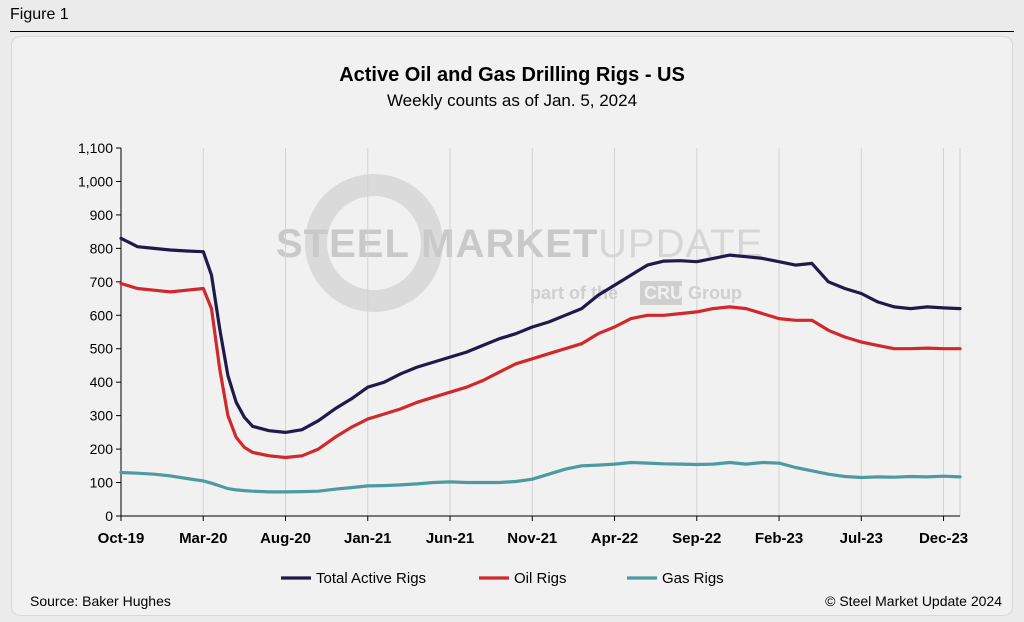 The height and width of the screenshot is (622, 1024). What do you see at coordinates (368, 538) in the screenshot?
I see `x-tick-label: Jan-21` at bounding box center [368, 538].